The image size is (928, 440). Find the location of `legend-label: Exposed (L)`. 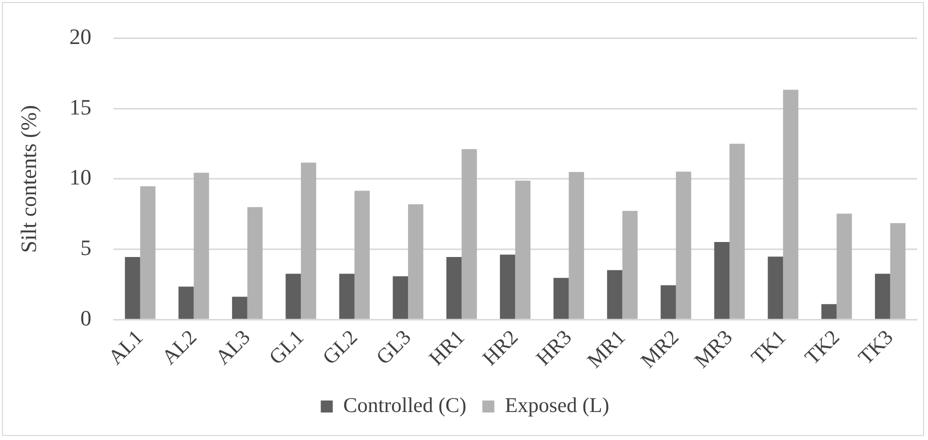

legend-label: Exposed (L) is located at coordinates (557, 405).